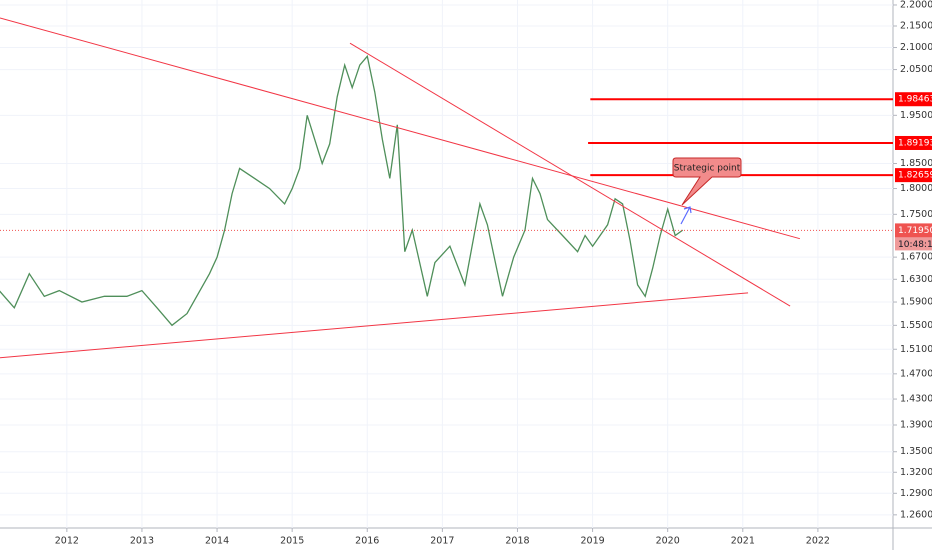 This screenshot has width=932, height=550. Describe the element at coordinates (67, 541) in the screenshot. I see `x-tick-label: 2012` at that location.